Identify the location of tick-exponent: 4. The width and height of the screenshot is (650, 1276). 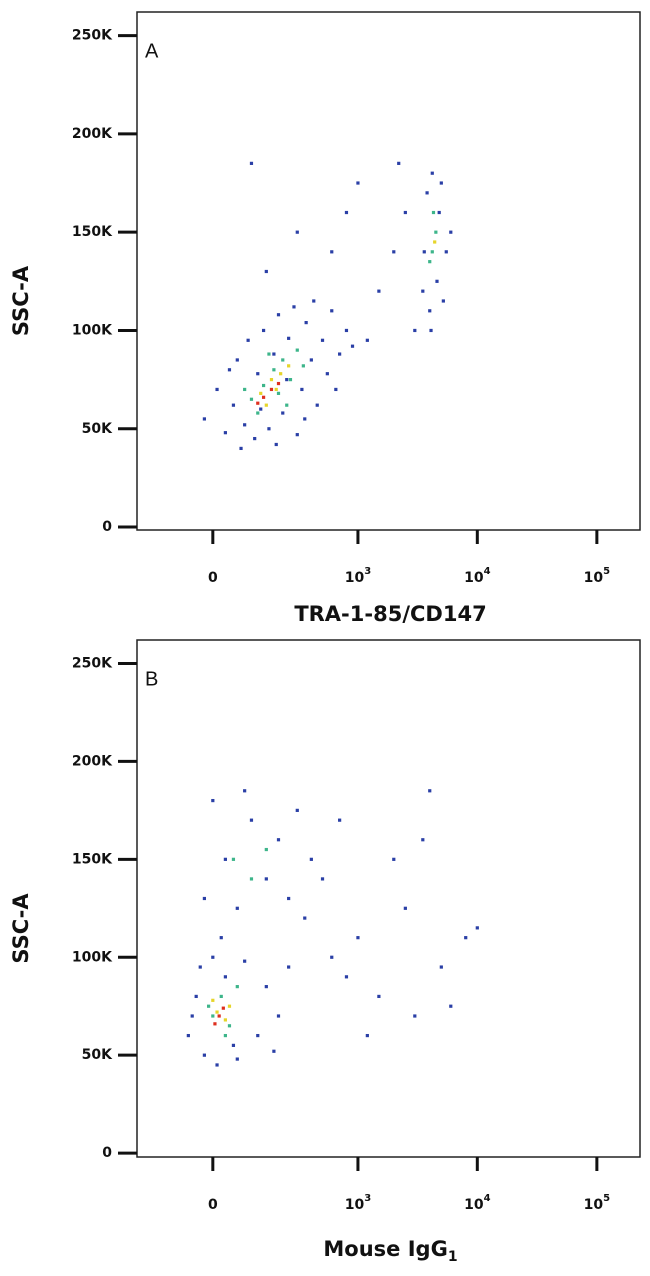
(487, 1198).